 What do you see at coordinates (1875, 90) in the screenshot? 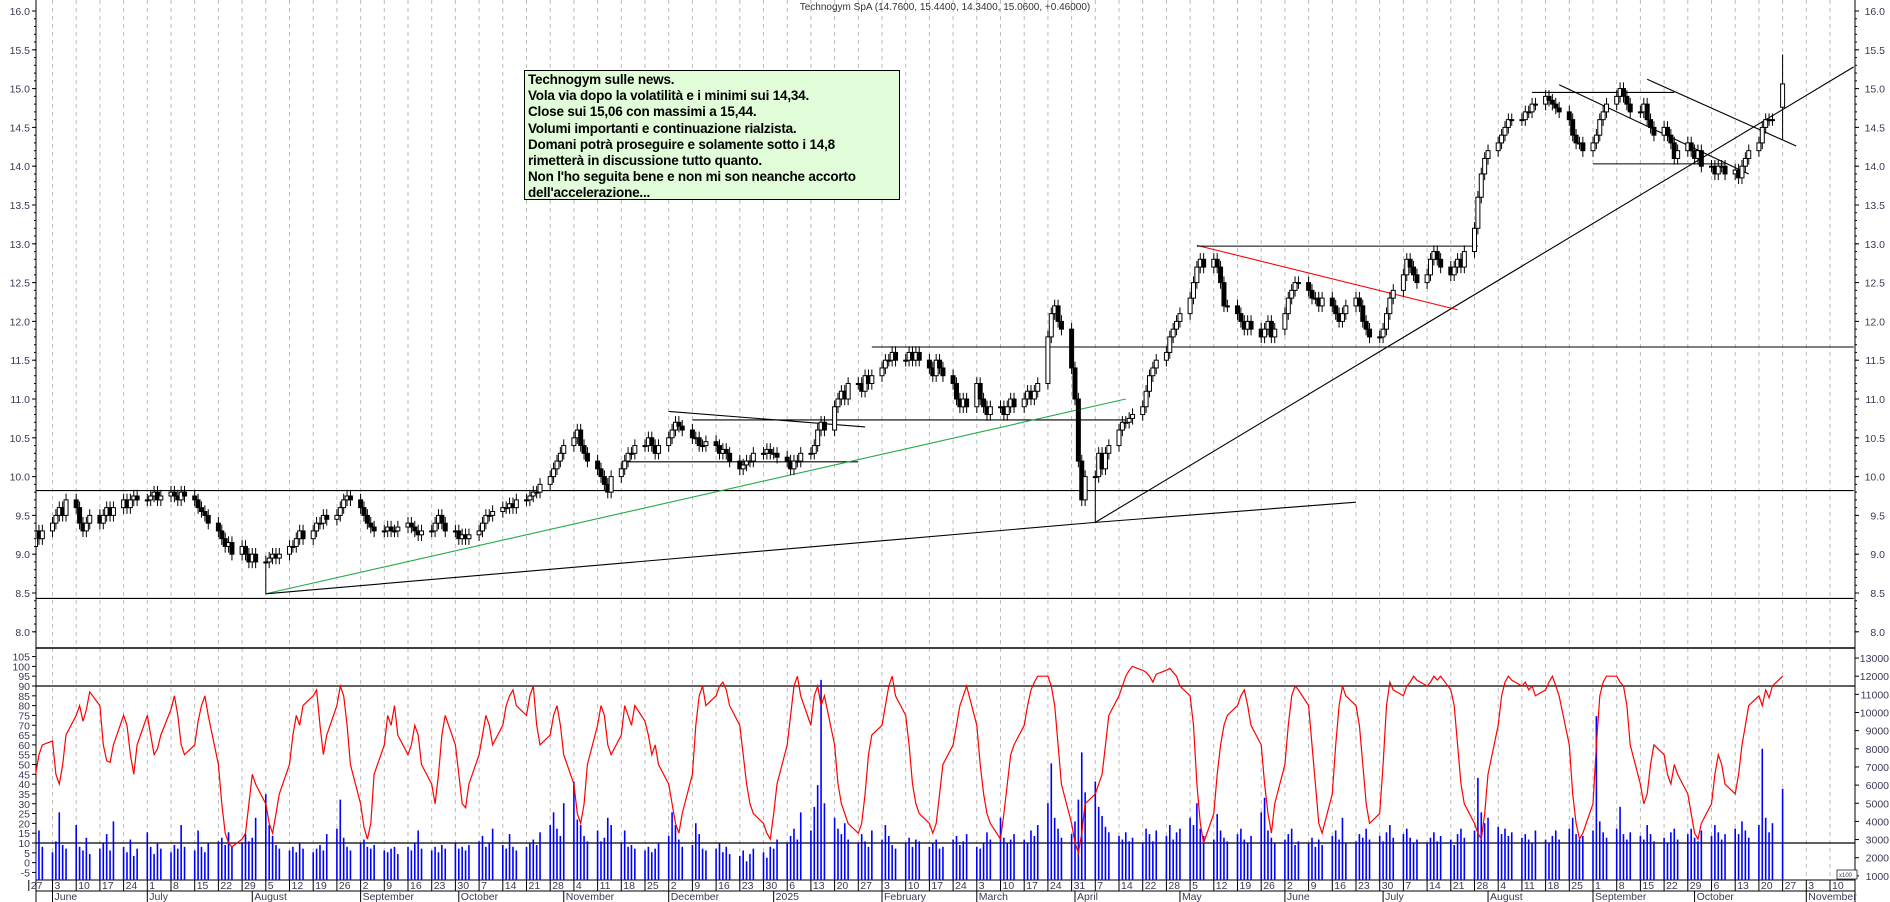
I see `price-tick-label: 15.0` at bounding box center [1875, 90].